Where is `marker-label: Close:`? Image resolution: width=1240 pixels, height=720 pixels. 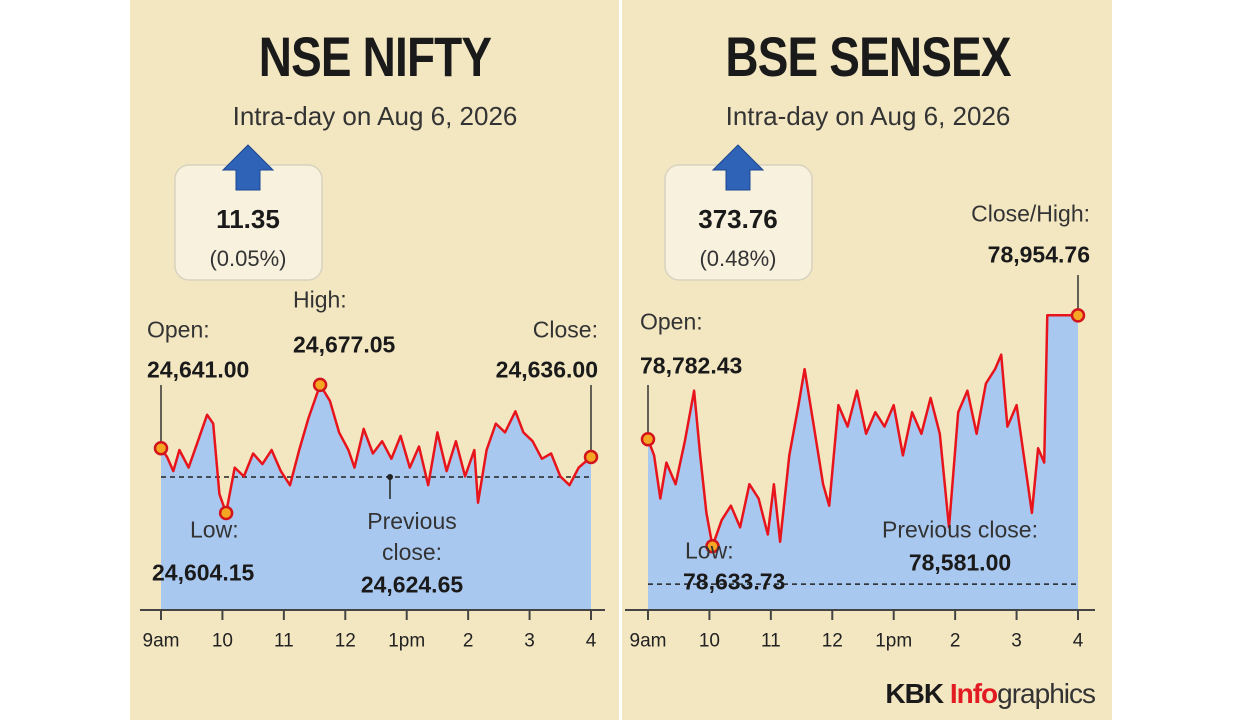
marker-label: Close: is located at coordinates (565, 329).